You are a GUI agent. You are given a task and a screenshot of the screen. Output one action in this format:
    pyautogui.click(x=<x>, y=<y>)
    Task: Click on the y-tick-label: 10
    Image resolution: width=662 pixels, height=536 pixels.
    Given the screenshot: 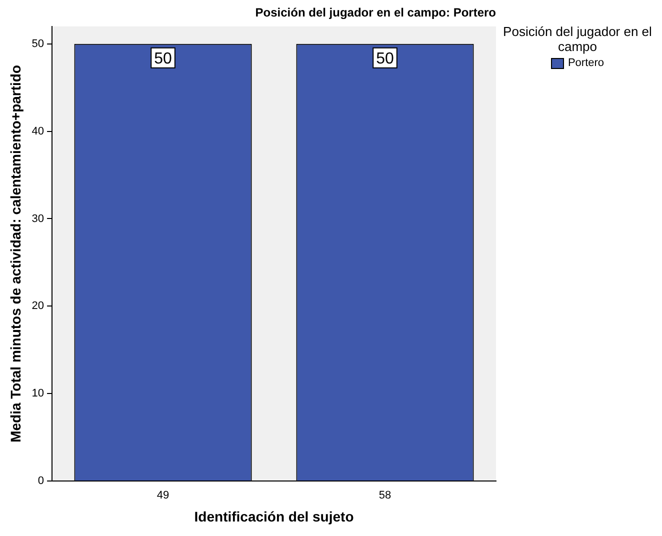 What is the action you would take?
    pyautogui.click(x=38, y=394)
    